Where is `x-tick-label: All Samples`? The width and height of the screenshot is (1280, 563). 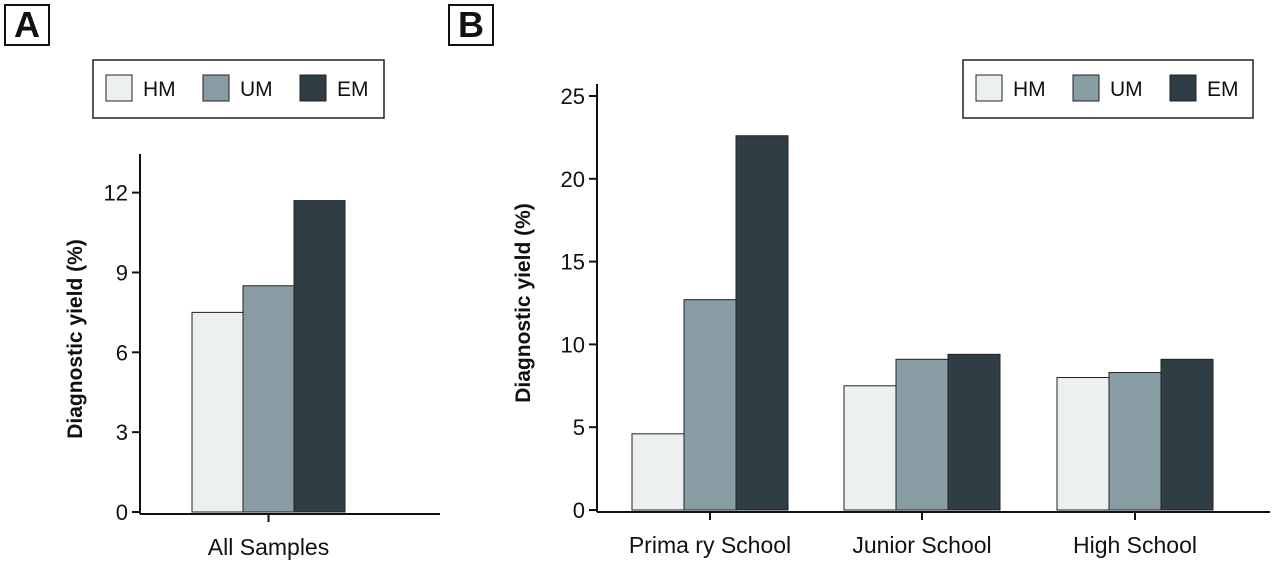 x-tick-label: All Samples is located at coordinates (268, 547).